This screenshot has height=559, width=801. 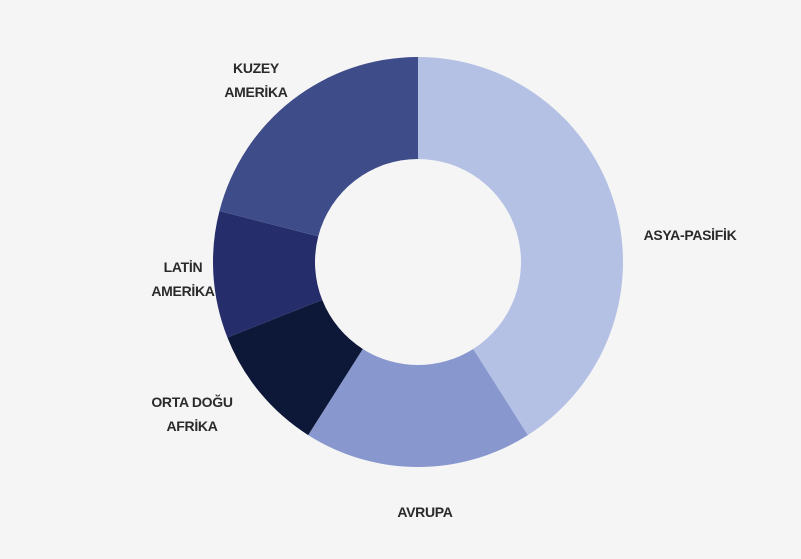 What do you see at coordinates (256, 68) in the screenshot?
I see `label-line: KUZEY` at bounding box center [256, 68].